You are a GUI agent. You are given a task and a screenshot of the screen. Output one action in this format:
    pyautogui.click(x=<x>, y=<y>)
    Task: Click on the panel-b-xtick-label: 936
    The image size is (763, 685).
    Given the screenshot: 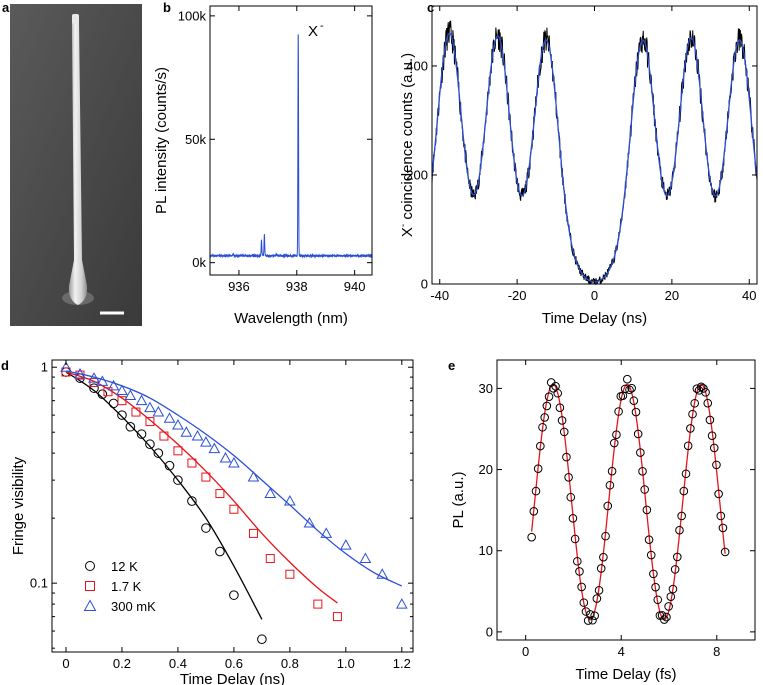 What is the action you would take?
    pyautogui.click(x=239, y=286)
    